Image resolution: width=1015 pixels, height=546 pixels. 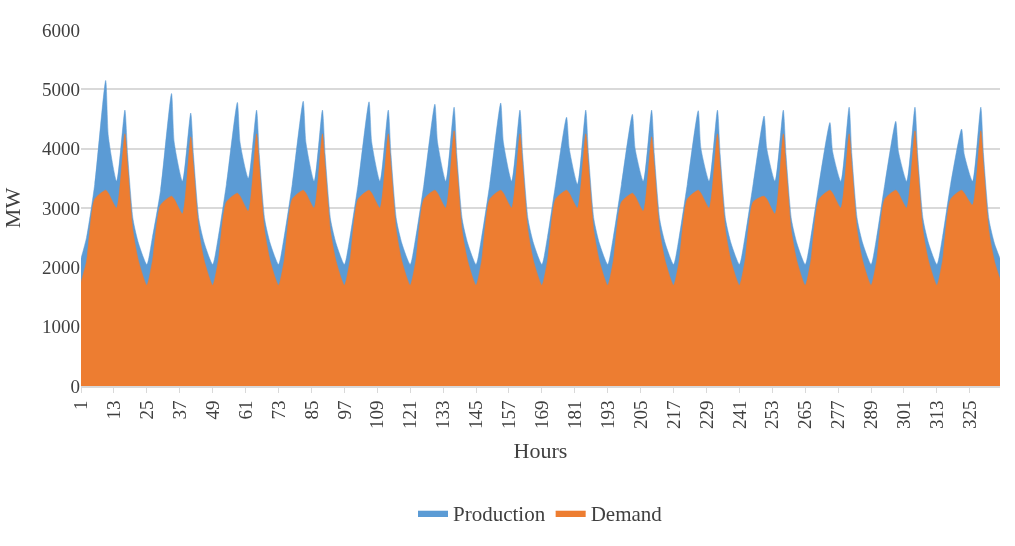 I want to click on x-tick-label: 193, so click(x=607, y=415).